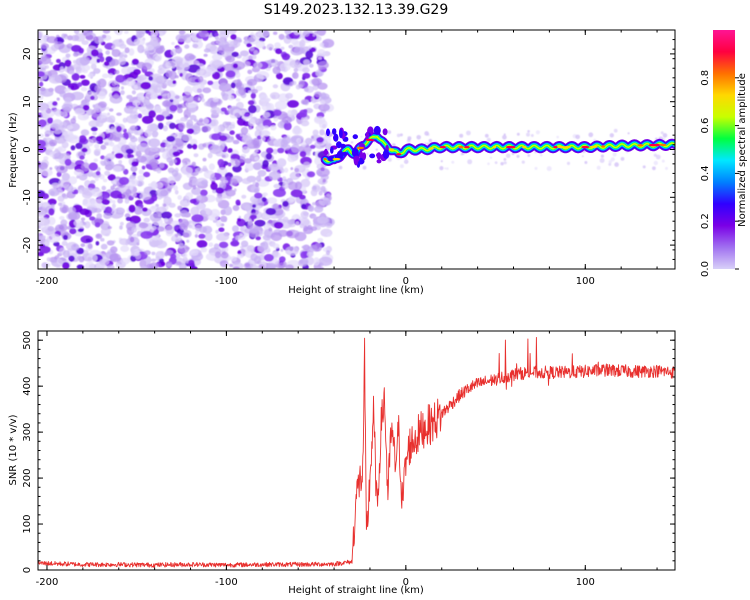 The image size is (750, 600). Describe the element at coordinates (742, 150) in the screenshot. I see `colorbar-label: Normalized spectral amplitude` at that location.